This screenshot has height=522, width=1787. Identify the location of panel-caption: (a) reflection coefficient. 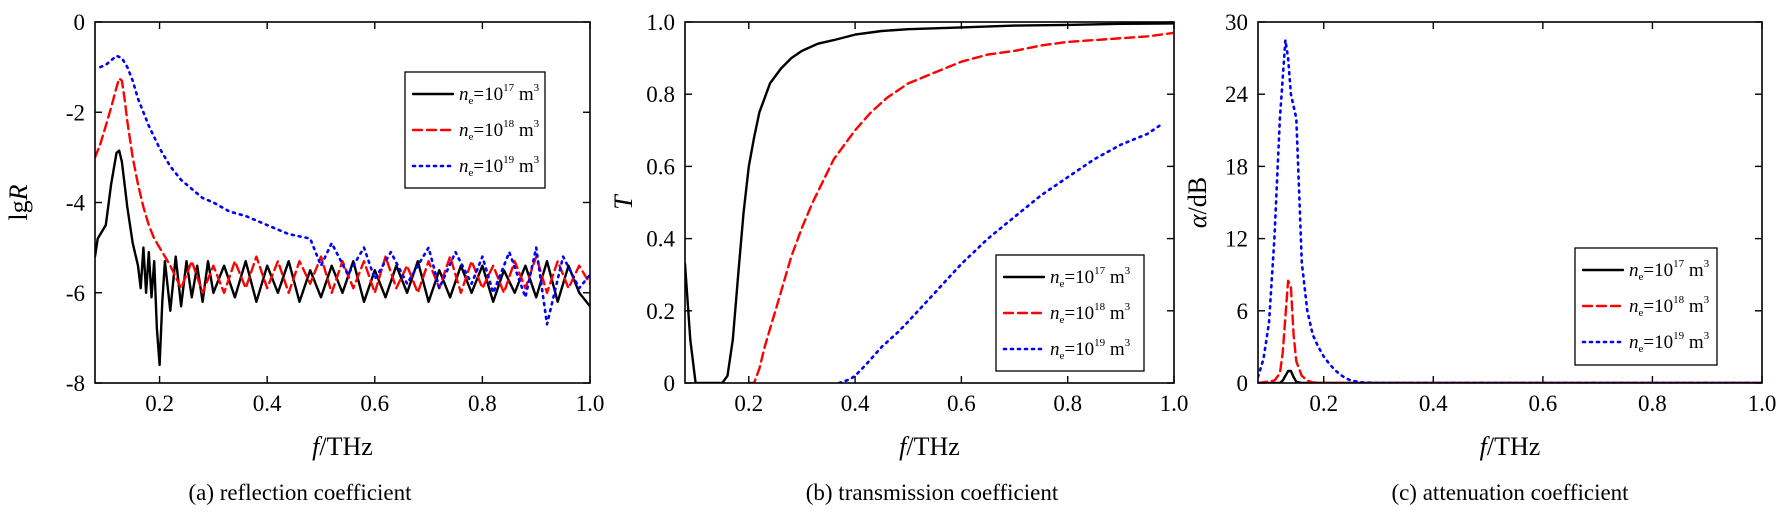
(300, 492).